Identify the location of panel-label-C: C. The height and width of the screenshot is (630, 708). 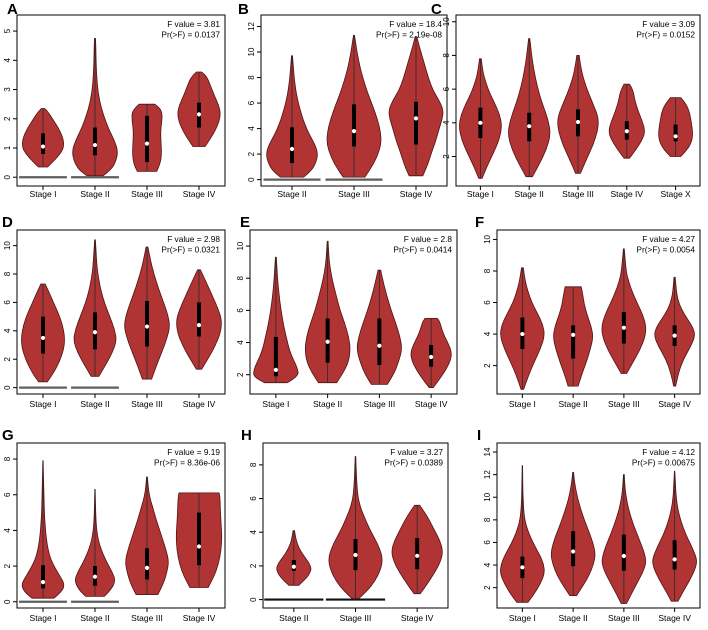
(436, 9).